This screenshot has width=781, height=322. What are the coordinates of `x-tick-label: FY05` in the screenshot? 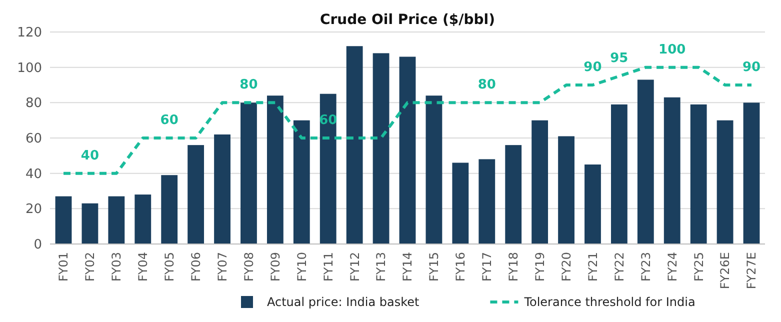 It's located at (169, 267).